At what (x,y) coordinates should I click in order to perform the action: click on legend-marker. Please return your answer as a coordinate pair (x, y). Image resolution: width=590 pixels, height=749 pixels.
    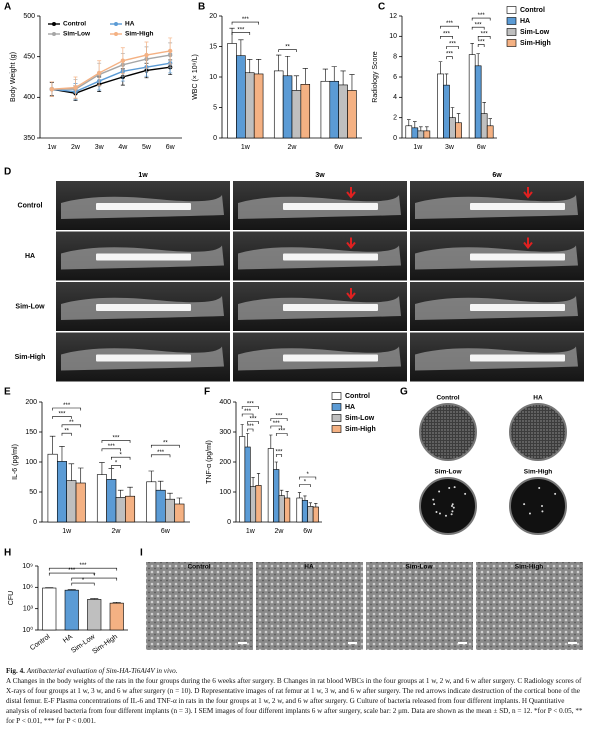
    Looking at the image, I should click on (54, 24).